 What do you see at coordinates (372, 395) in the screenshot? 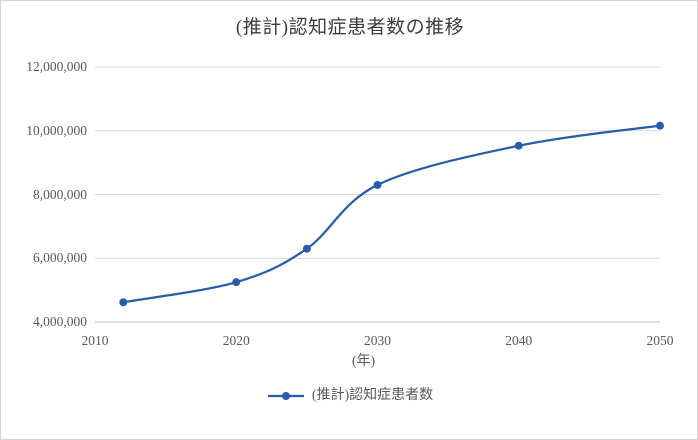
I see `legend-series-label: (推計)認知症患者数` at bounding box center [372, 395].